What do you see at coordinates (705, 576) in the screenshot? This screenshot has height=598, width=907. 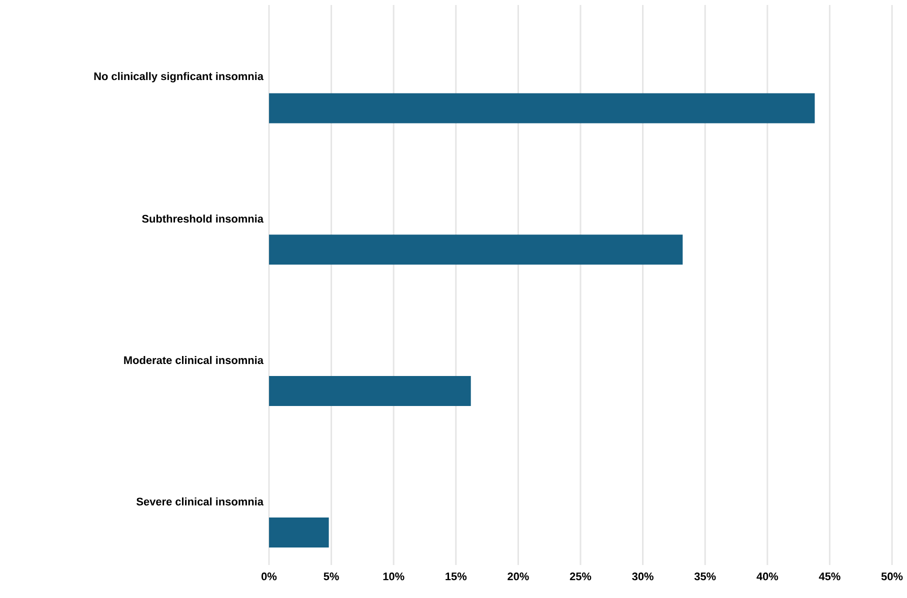 I see `x-tick-label: 35%` at bounding box center [705, 576].